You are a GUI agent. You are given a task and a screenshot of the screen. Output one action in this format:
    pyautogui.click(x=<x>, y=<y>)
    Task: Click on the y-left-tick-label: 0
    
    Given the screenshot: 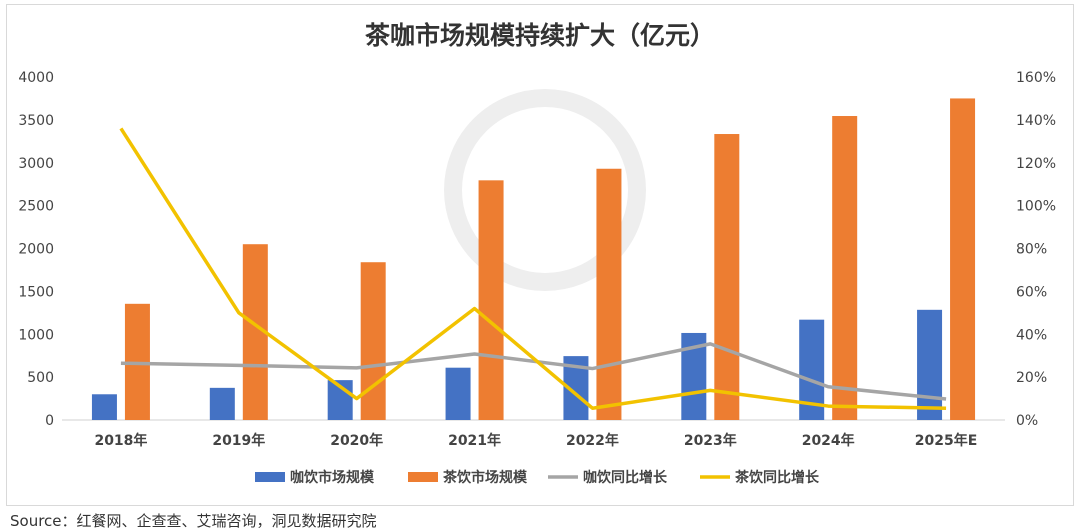 What is the action you would take?
    pyautogui.click(x=49, y=421)
    